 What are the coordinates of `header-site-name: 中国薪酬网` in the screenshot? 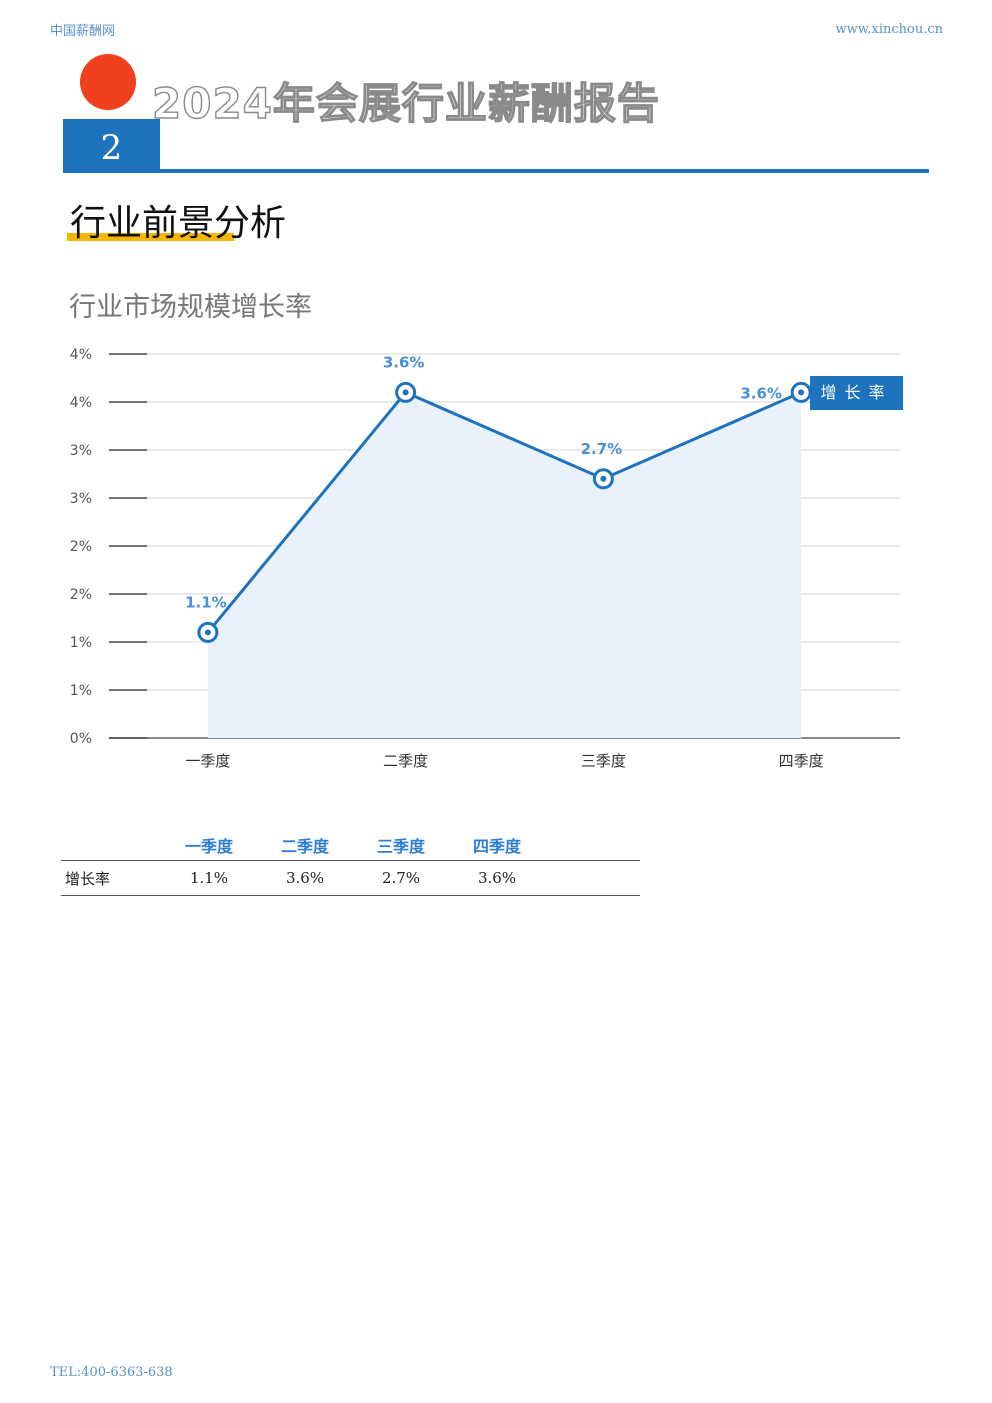 It's located at (83, 31).